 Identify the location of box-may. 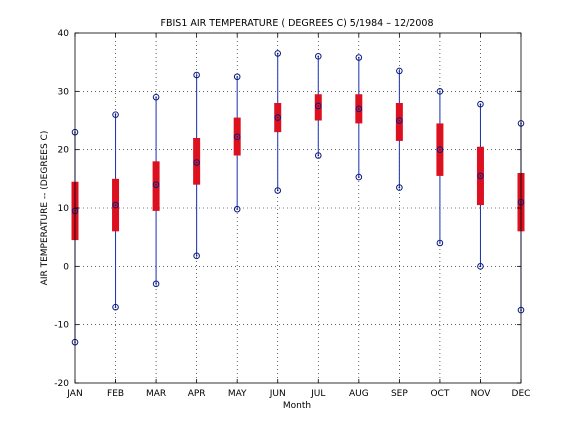
(237, 143).